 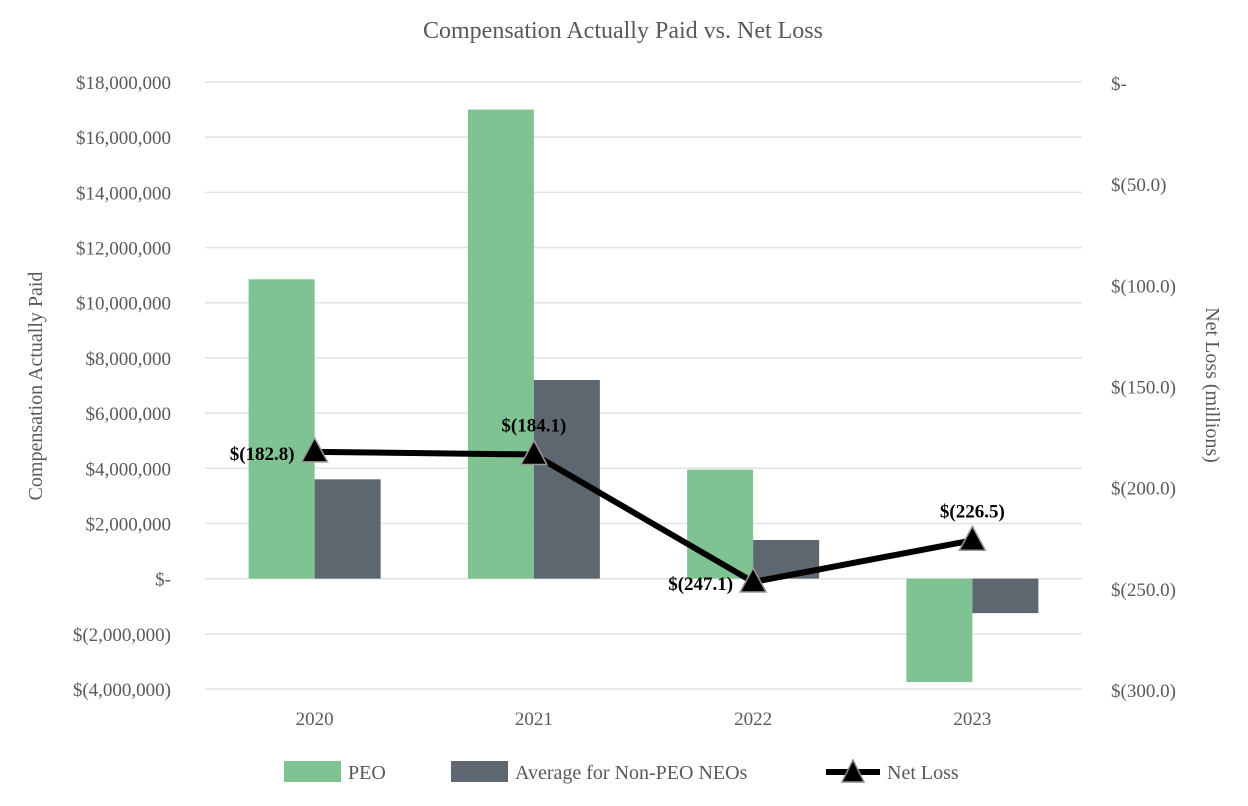 I want to click on y2-tick-label: $(100.0), so click(x=1143, y=286).